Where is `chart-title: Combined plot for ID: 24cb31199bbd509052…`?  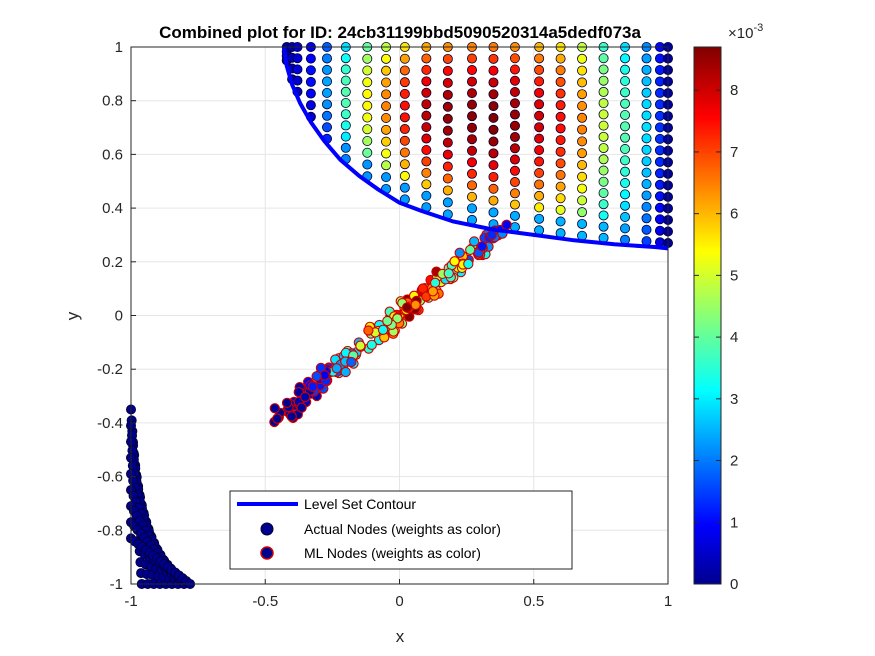
chart-title: Combined plot for ID: 24cb31199bbd509052… is located at coordinates (400, 32).